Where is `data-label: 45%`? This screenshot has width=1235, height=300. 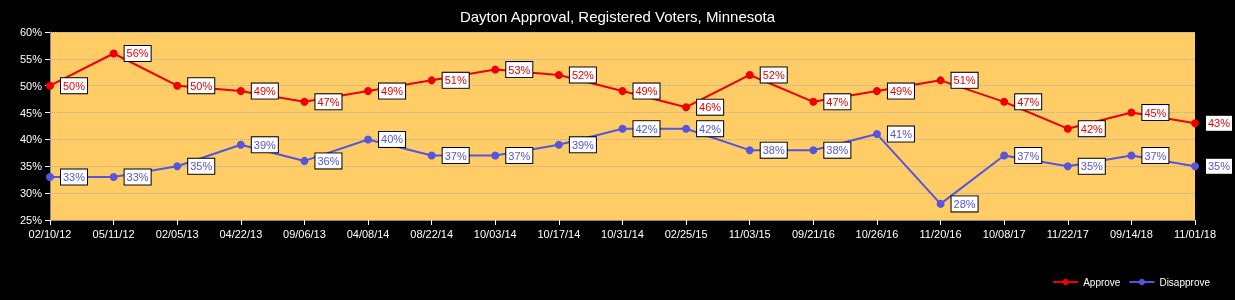
data-label: 45% is located at coordinates (1155, 112).